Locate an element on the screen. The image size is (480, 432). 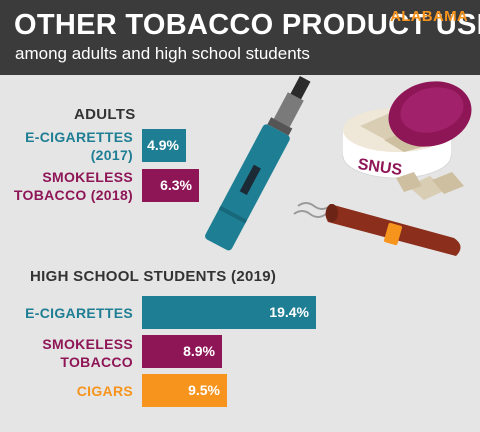
bar-value-label: 6.3% is located at coordinates (176, 185).